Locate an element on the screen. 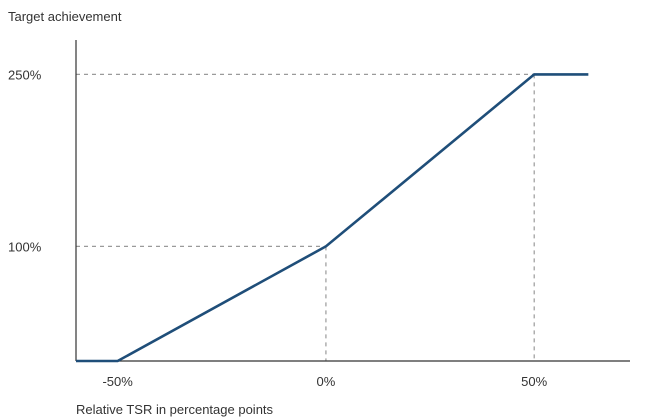  y-tick-label-0: 100% is located at coordinates (25, 246).